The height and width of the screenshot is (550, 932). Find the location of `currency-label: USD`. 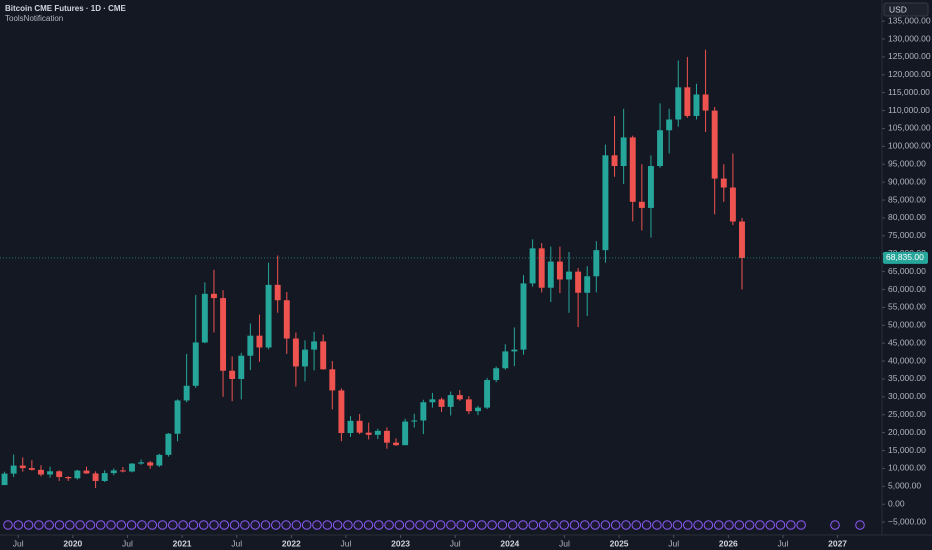

currency-label: USD is located at coordinates (898, 9).